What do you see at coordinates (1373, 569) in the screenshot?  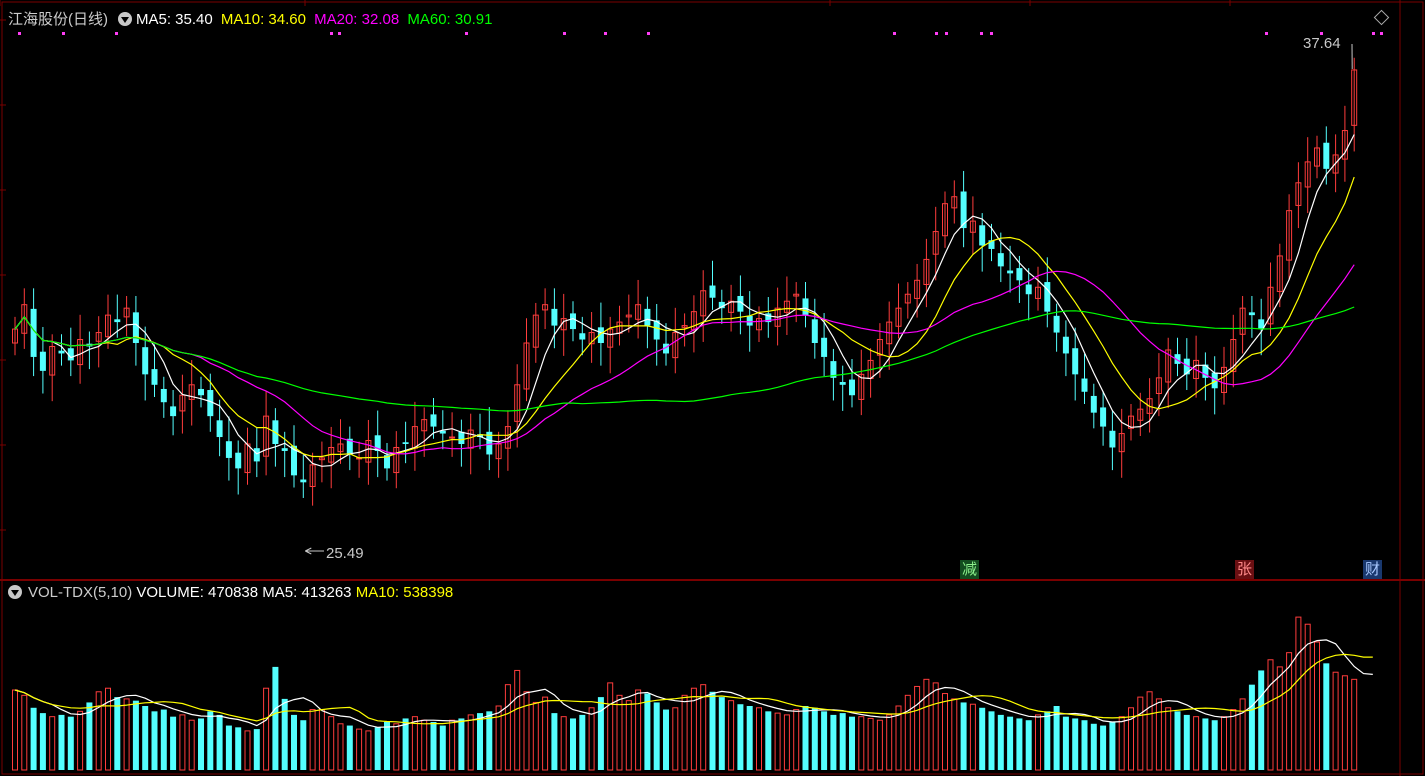 I see `event-tag-finance: 财` at bounding box center [1373, 569].